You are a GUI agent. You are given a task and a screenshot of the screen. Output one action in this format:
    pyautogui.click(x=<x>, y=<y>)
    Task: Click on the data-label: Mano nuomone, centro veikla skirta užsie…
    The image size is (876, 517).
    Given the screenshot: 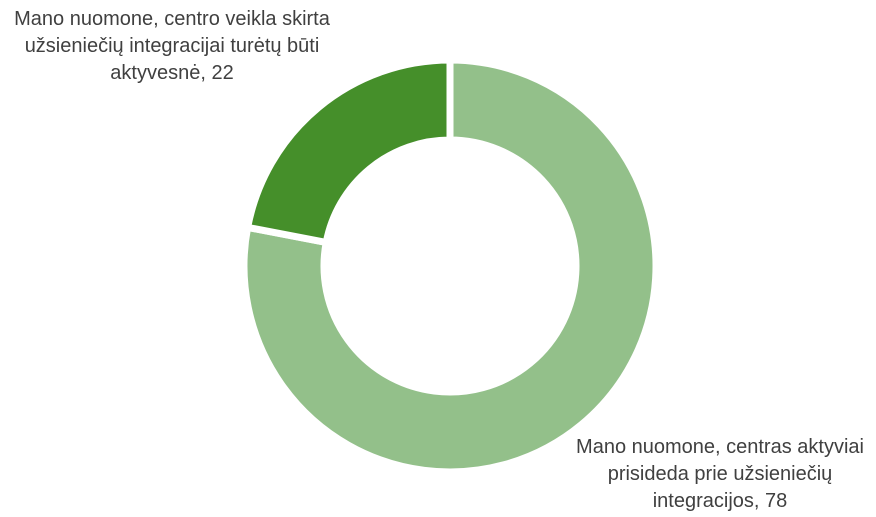 What is the action you would take?
    pyautogui.click(x=172, y=46)
    